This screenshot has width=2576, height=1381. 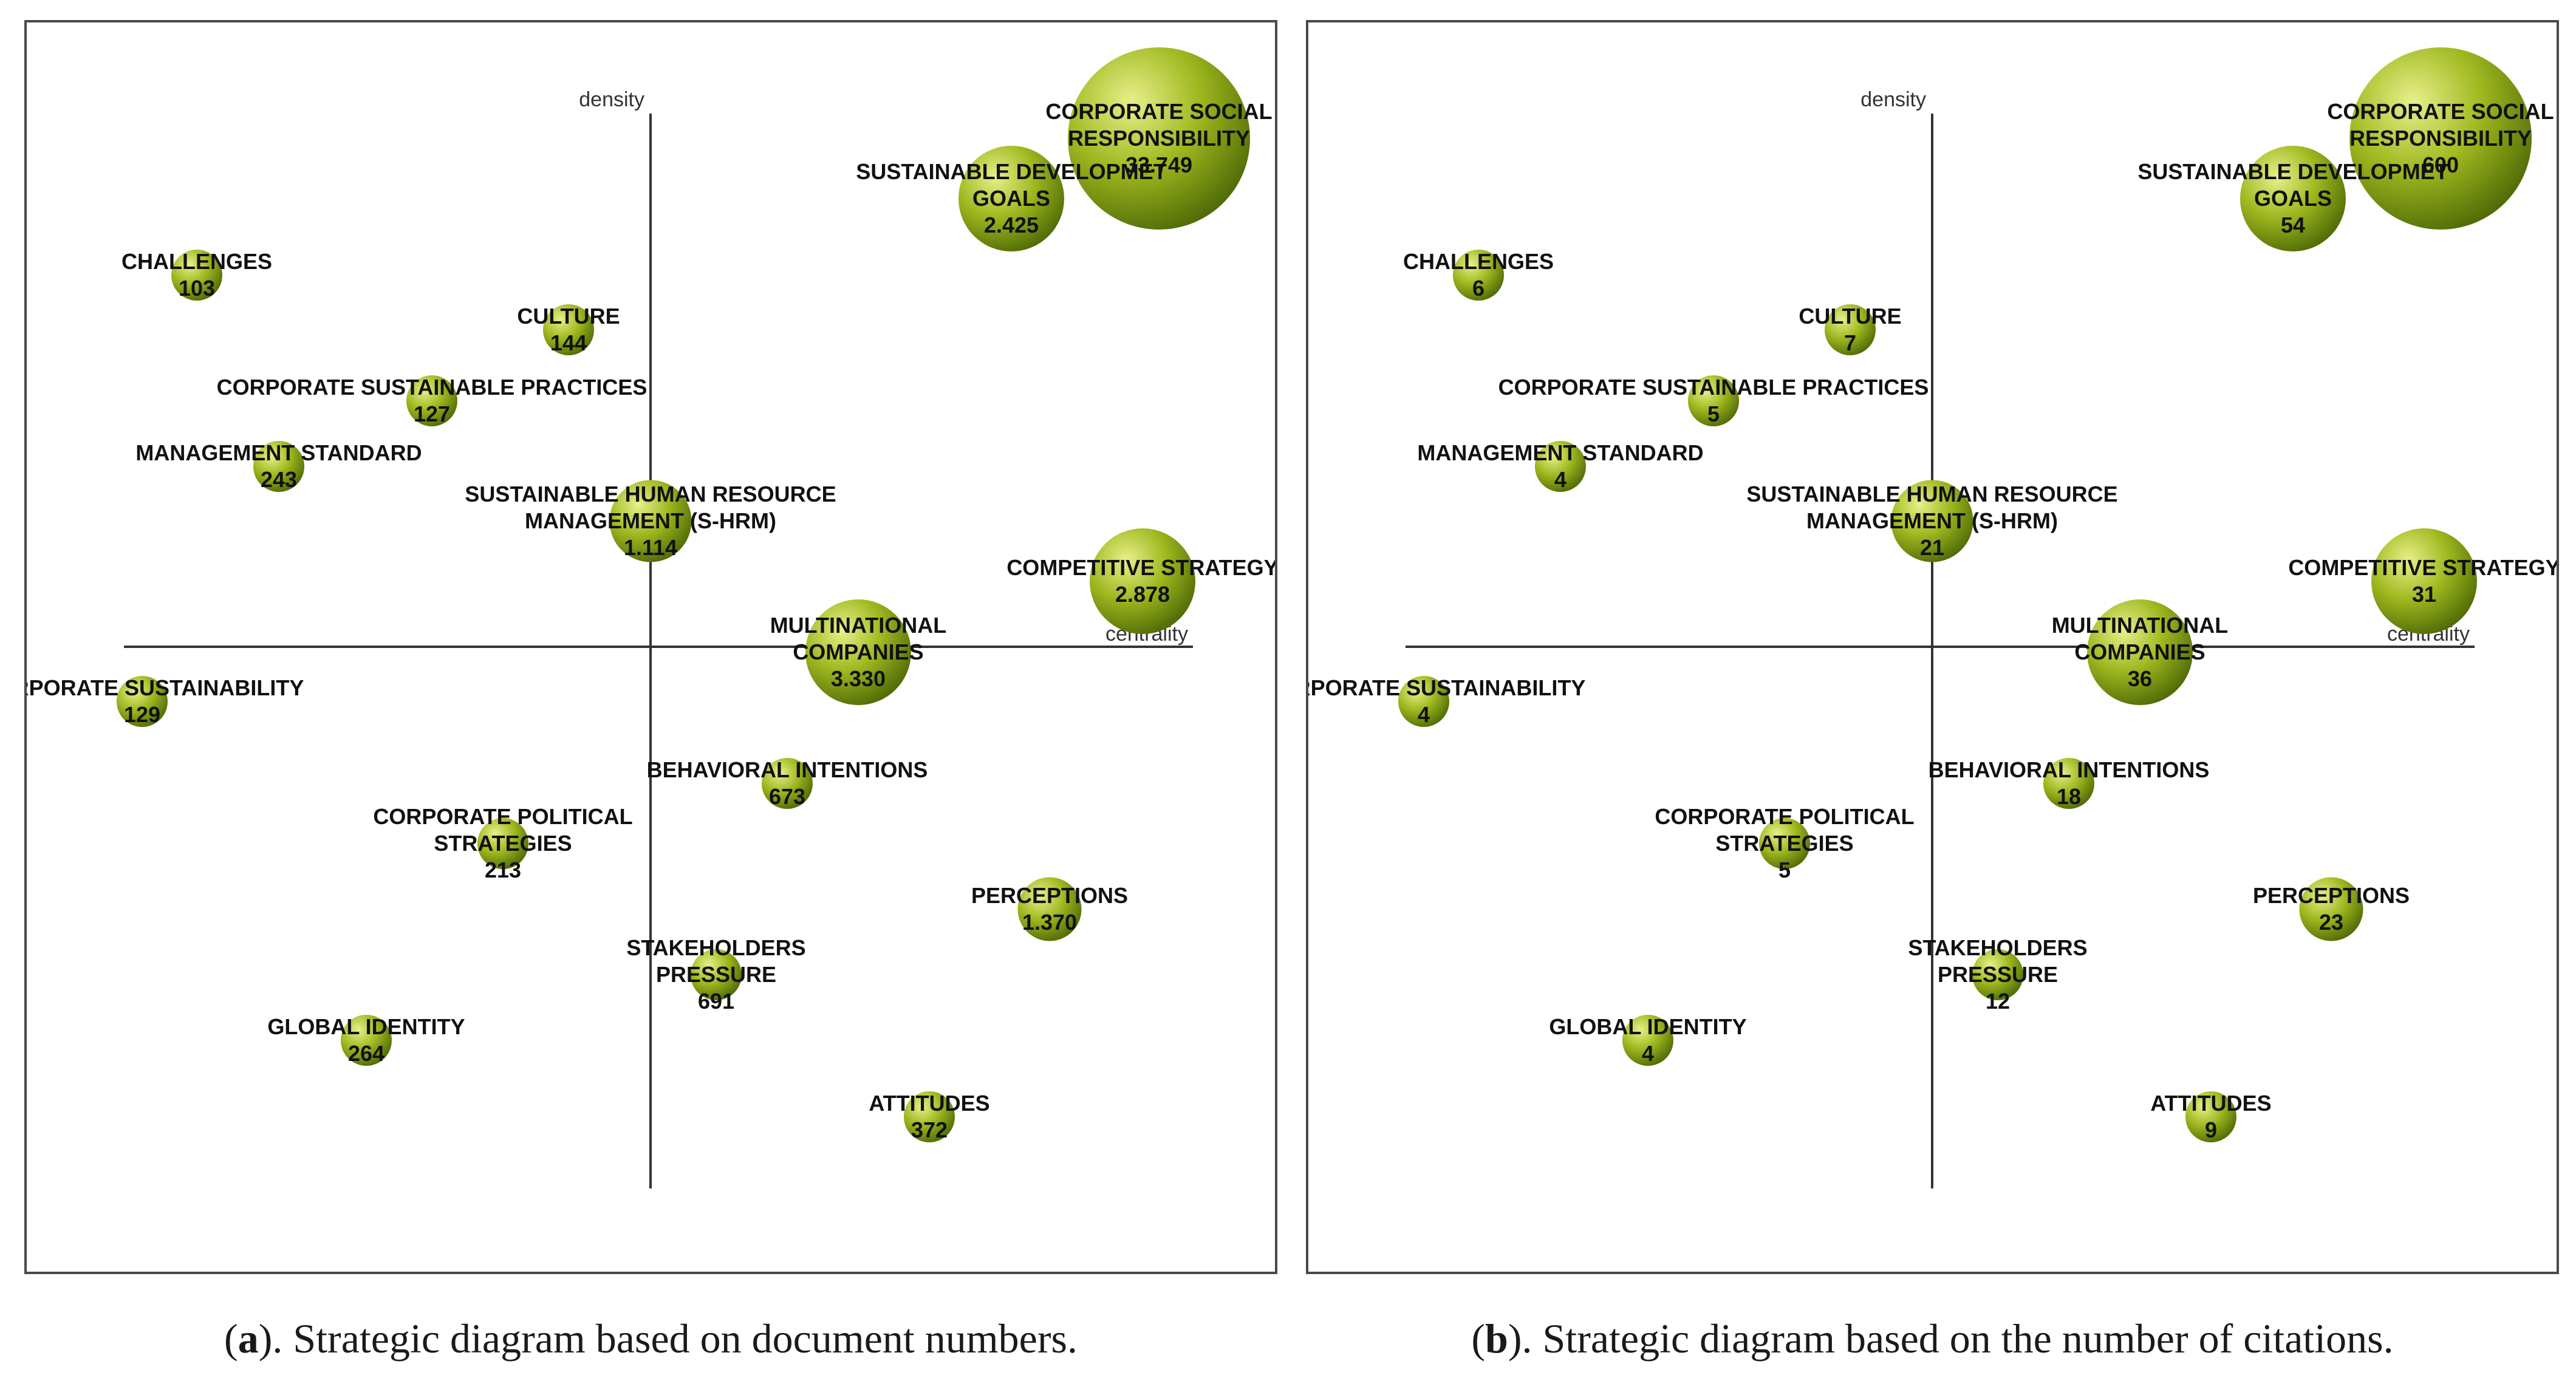 I want to click on bubble-sustainable-developmet-goals, so click(x=1011, y=198).